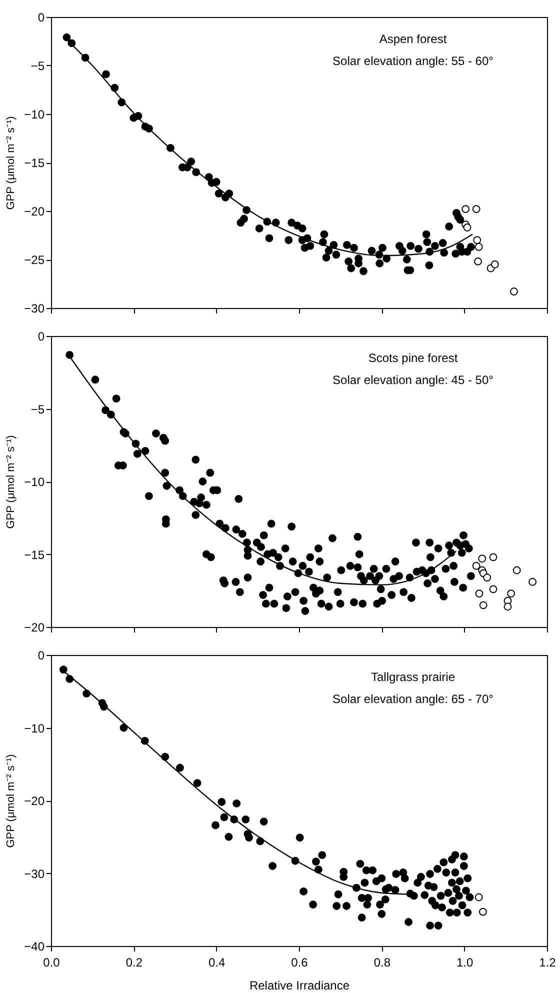  I want to click on x-tick-label: 0.8, so click(382, 963).